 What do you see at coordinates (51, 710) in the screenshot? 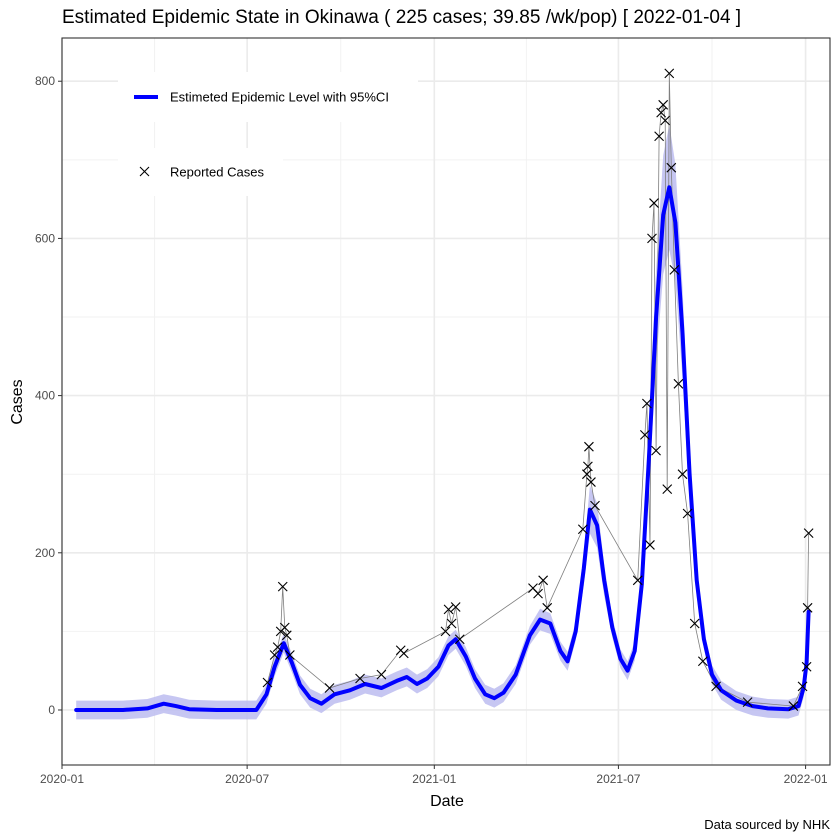
I see `y-tick-label: 0` at bounding box center [51, 710].